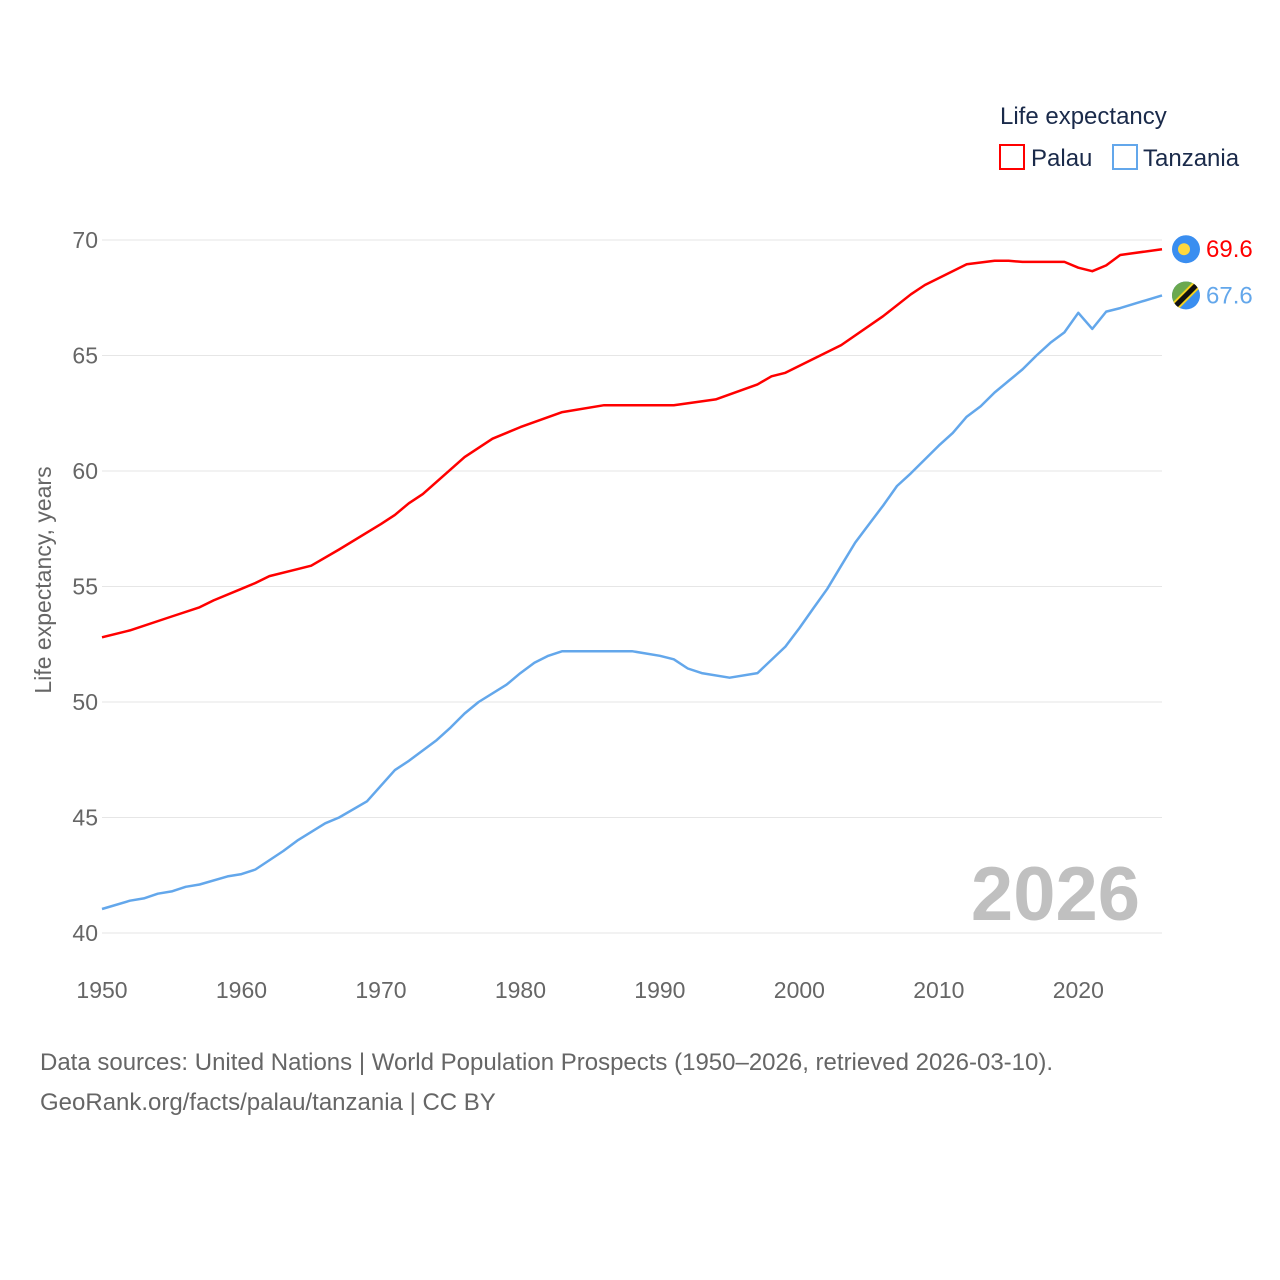 Image resolution: width=1280 pixels, height=1280 pixels. Describe the element at coordinates (1229, 295) in the screenshot. I see `end-value-label-tanzania: 67.6` at that location.